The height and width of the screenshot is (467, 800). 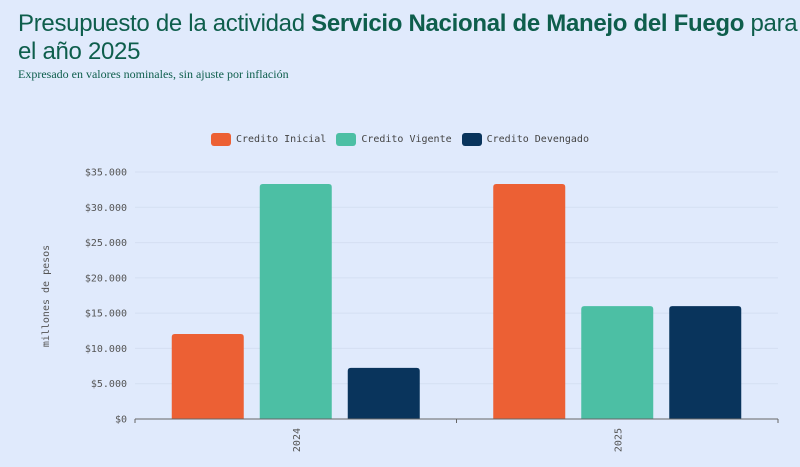 What do you see at coordinates (406, 139) in the screenshot?
I see `legend-label: Credito Vigente` at bounding box center [406, 139].